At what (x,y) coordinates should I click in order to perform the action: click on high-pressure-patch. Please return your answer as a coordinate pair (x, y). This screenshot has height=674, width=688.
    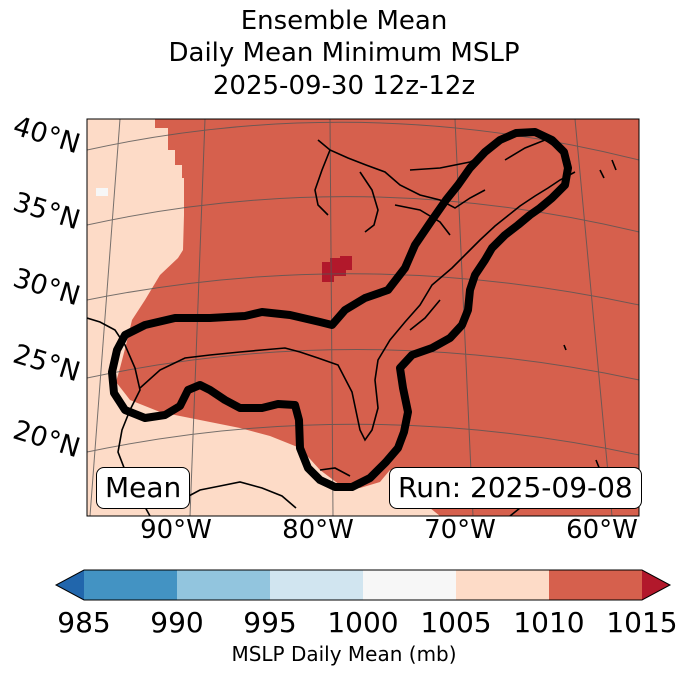
    Looking at the image, I should click on (337, 269).